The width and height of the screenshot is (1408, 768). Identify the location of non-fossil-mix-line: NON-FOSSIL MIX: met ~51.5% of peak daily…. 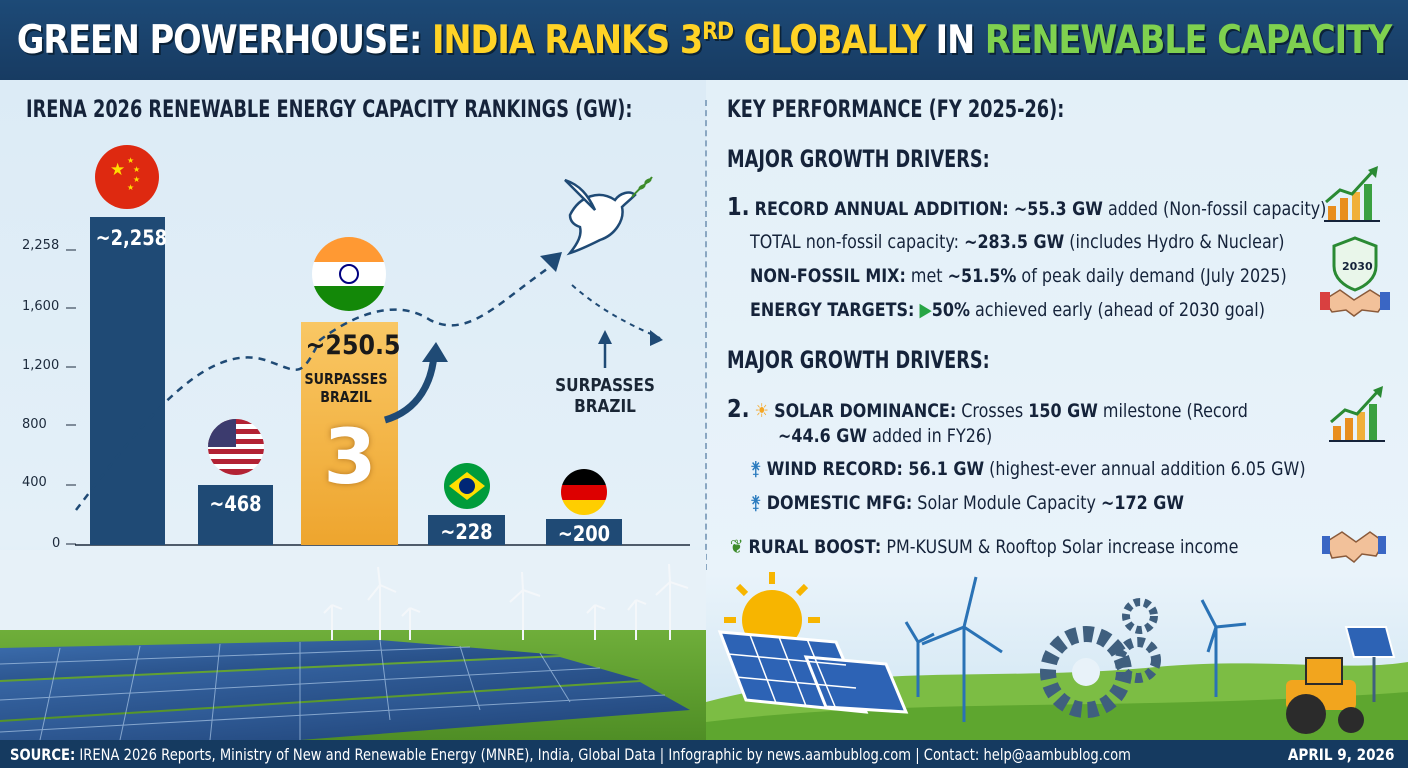
(1018, 276).